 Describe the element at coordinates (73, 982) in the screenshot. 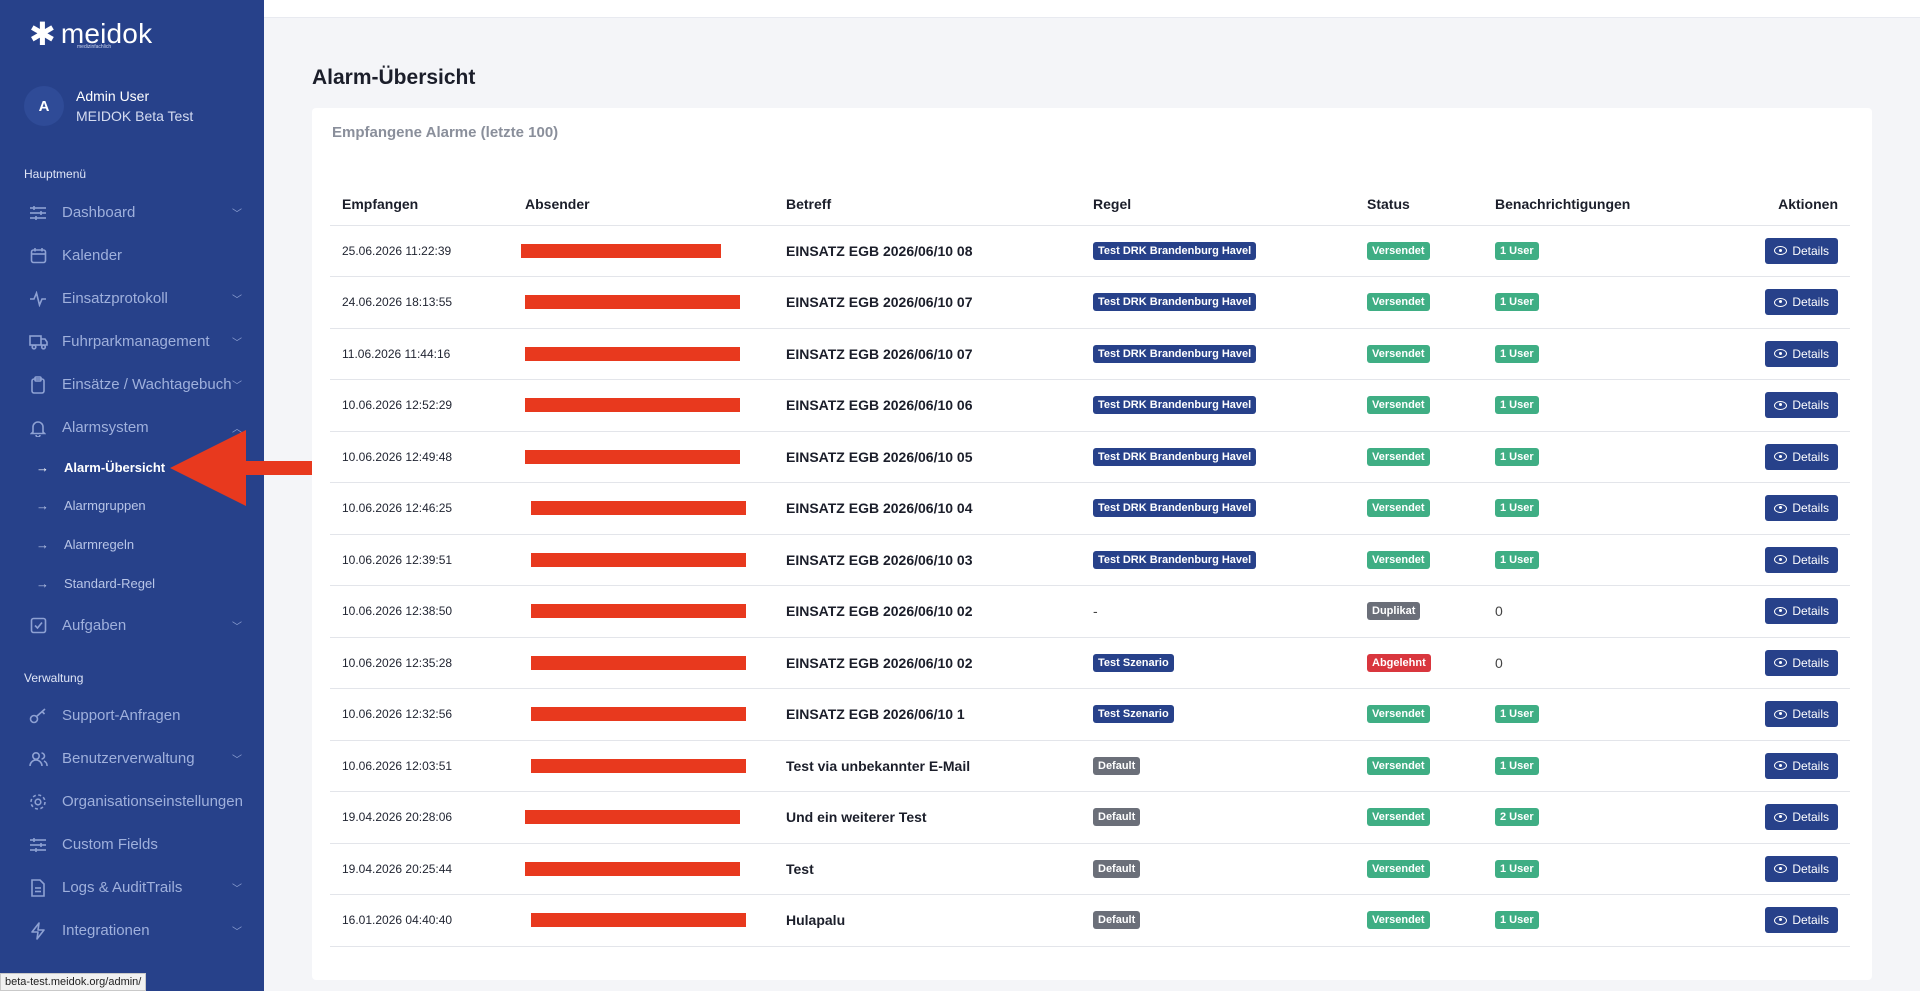

I see `status-bar-url: beta-test.meidok.org/admin/` at that location.